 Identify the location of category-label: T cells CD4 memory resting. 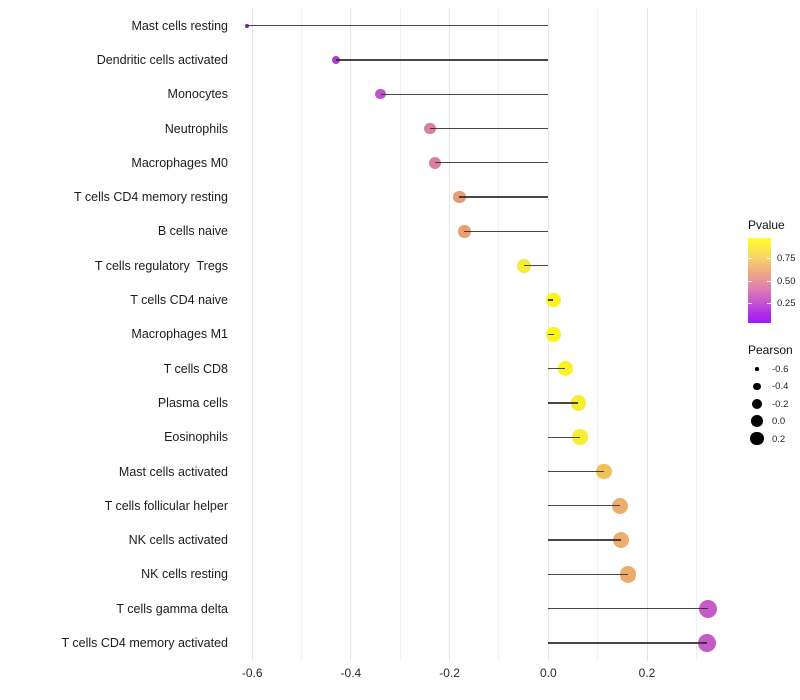
(151, 197).